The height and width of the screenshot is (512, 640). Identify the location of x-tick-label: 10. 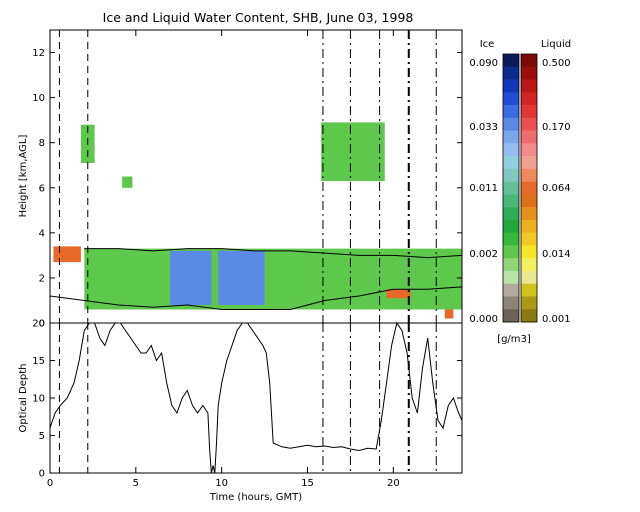
(221, 483).